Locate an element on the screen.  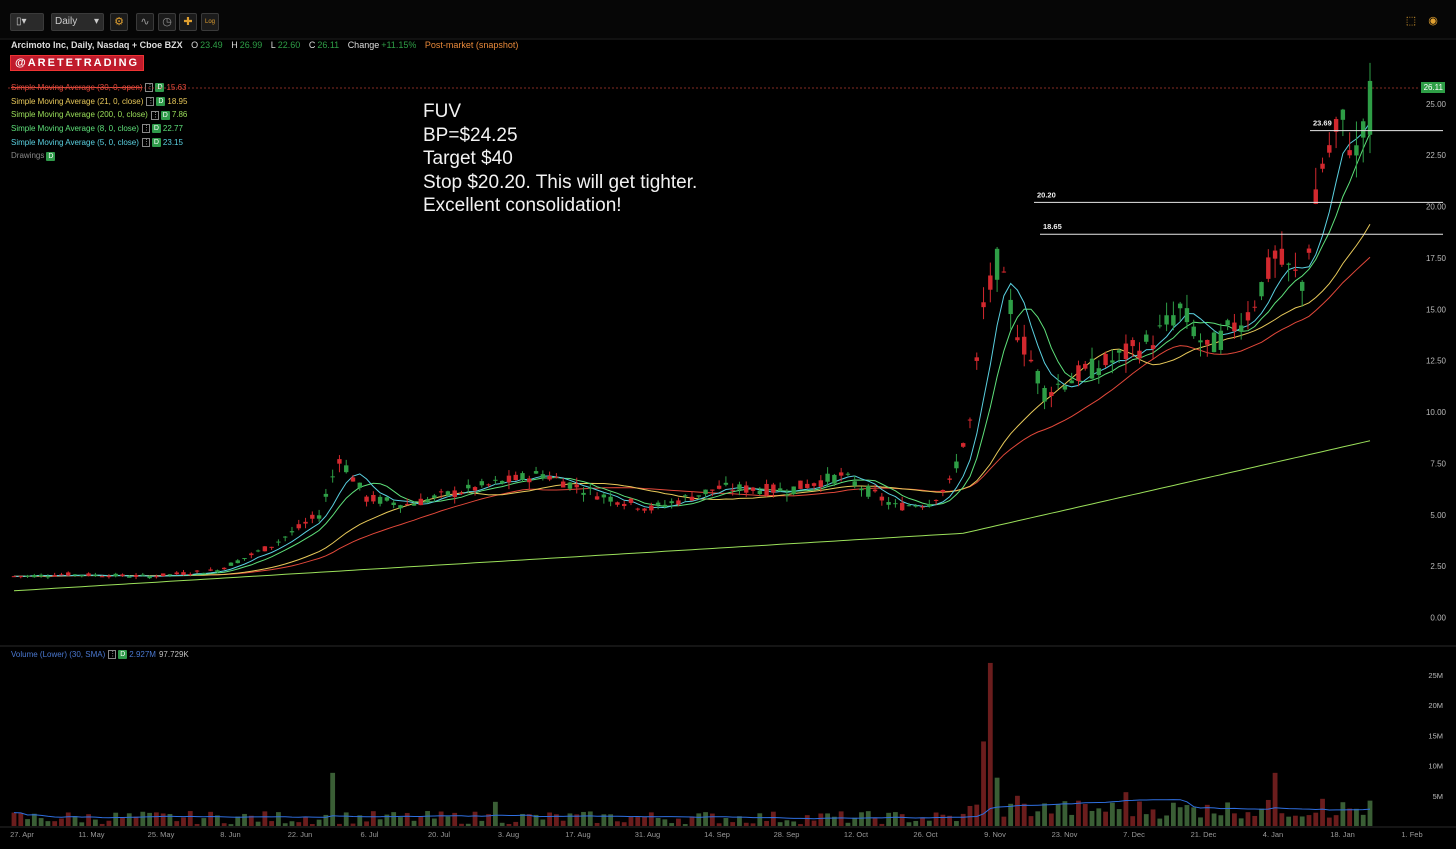
indicator-value: 22.77 is located at coordinates (172, 129).